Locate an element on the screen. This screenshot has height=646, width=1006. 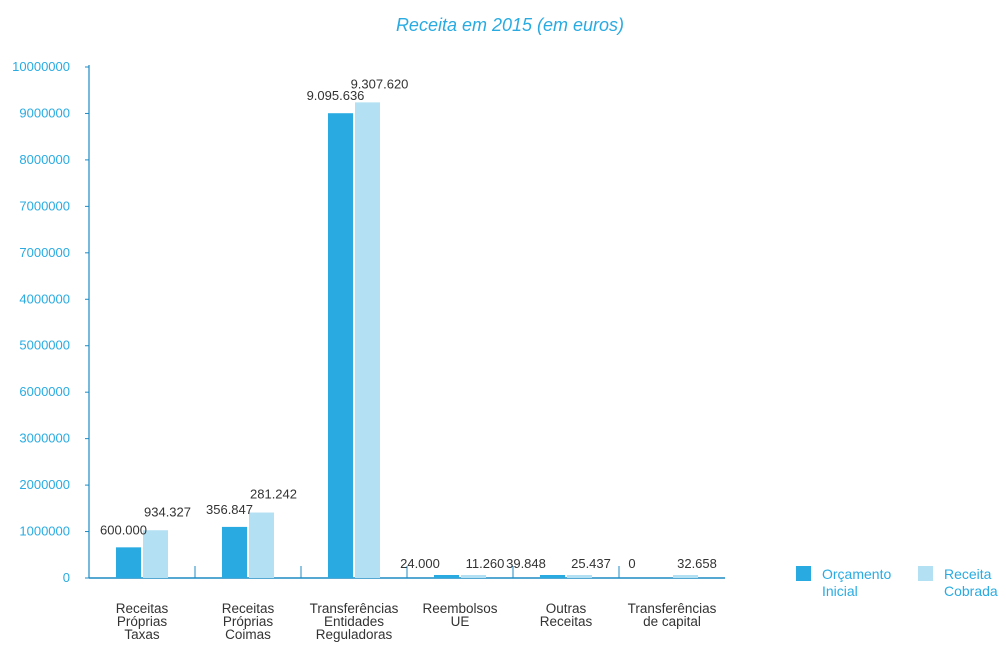
data-label: 9.095.636 is located at coordinates (336, 95).